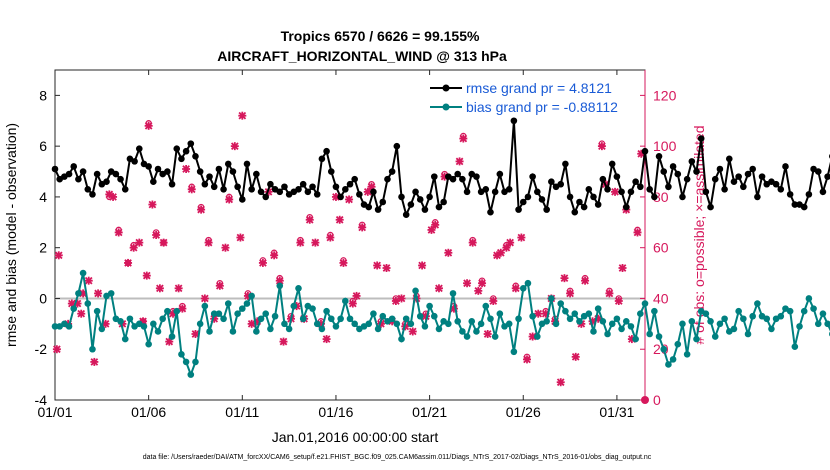 This screenshot has width=830, height=470. What do you see at coordinates (148, 412) in the screenshot?
I see `x-tick-label: 01/06` at bounding box center [148, 412].